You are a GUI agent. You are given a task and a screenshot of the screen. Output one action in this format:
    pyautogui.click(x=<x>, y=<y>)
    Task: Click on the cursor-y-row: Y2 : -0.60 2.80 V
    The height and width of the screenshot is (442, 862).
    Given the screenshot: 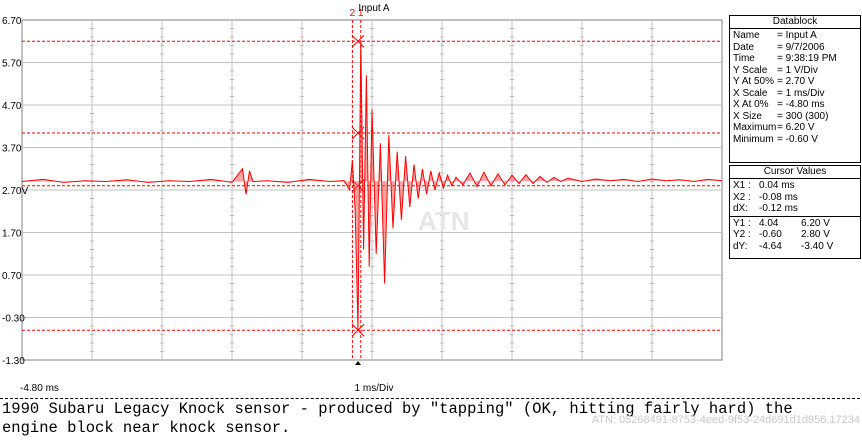 What is the action you would take?
    pyautogui.click(x=795, y=235)
    